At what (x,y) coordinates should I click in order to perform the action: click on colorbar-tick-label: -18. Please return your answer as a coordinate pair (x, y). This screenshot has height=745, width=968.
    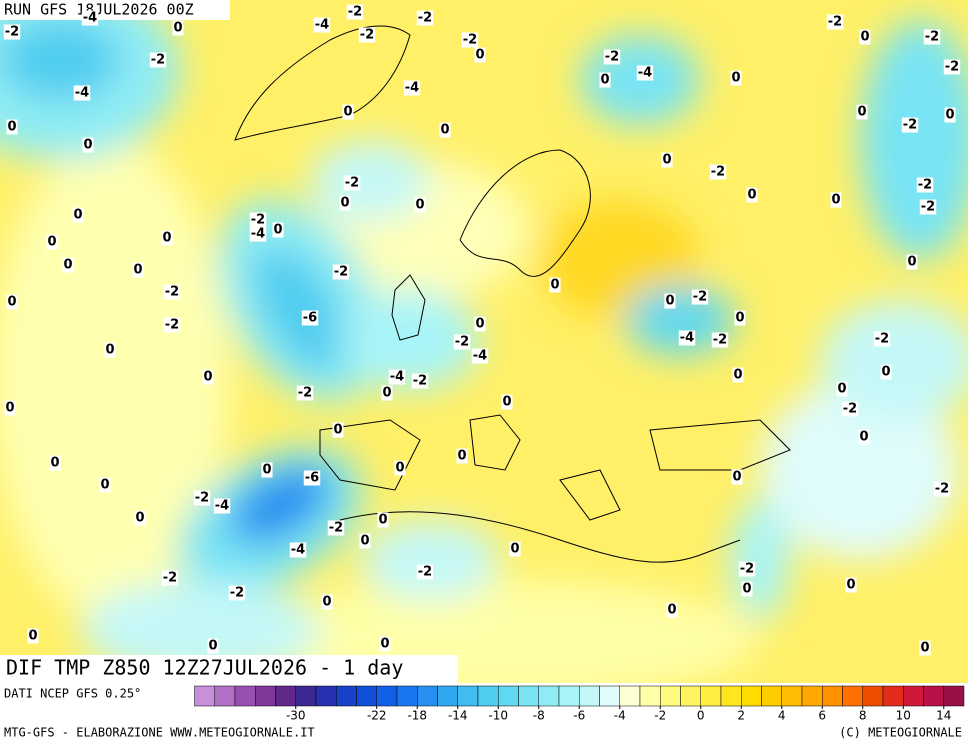
    Looking at the image, I should click on (417, 716).